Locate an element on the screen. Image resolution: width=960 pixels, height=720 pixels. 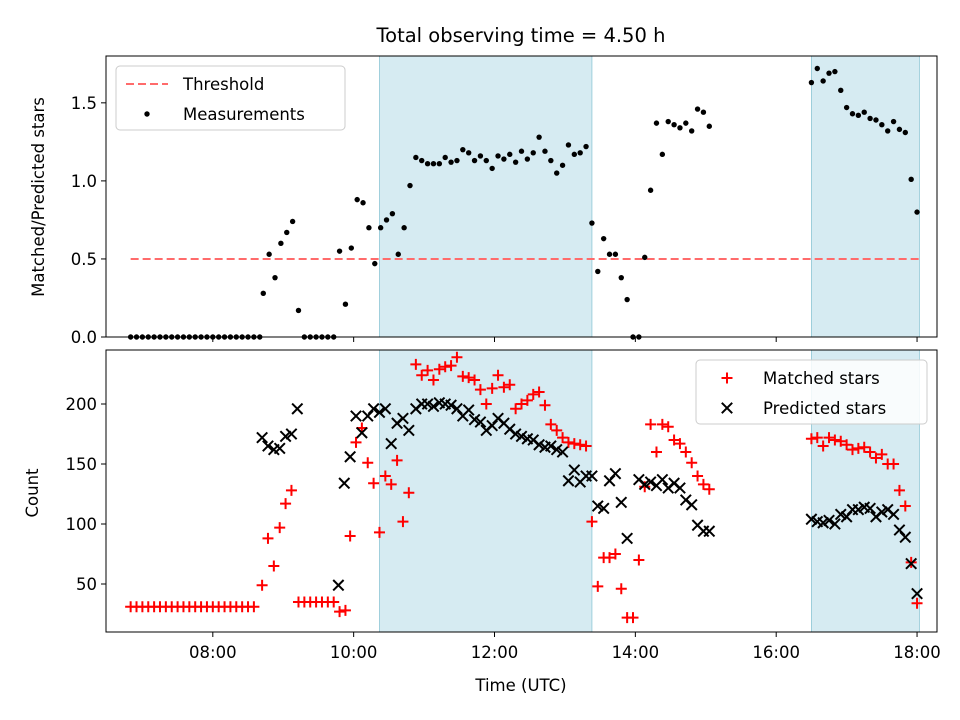
y-tick-label: 0.5 is located at coordinates (84, 259).